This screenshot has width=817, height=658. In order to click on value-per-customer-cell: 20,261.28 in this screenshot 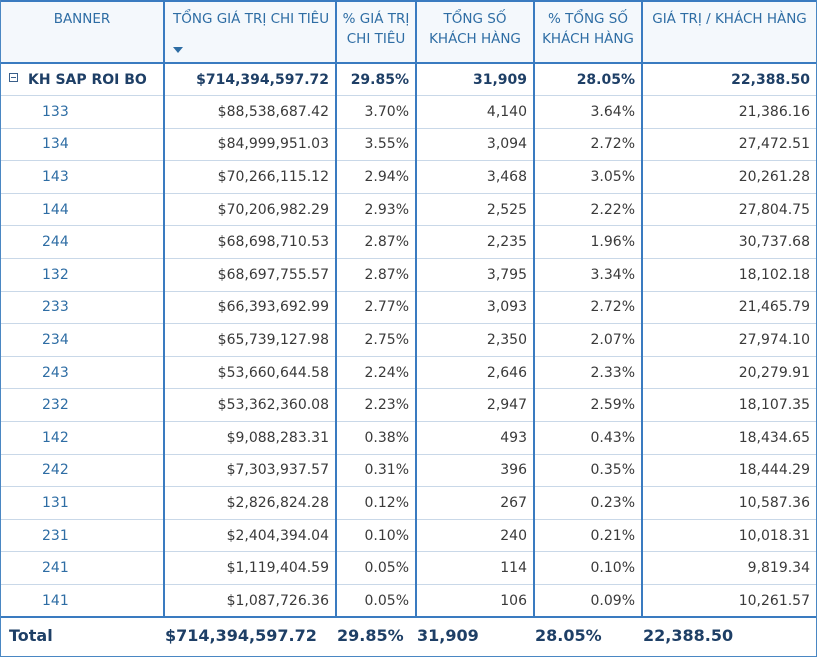, I will do `click(728, 177)`.